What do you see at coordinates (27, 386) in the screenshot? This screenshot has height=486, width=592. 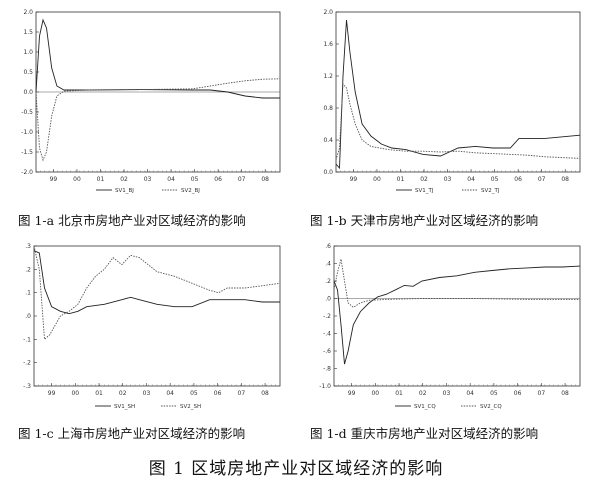 I see `y-tick-label: -.3` at bounding box center [27, 386].